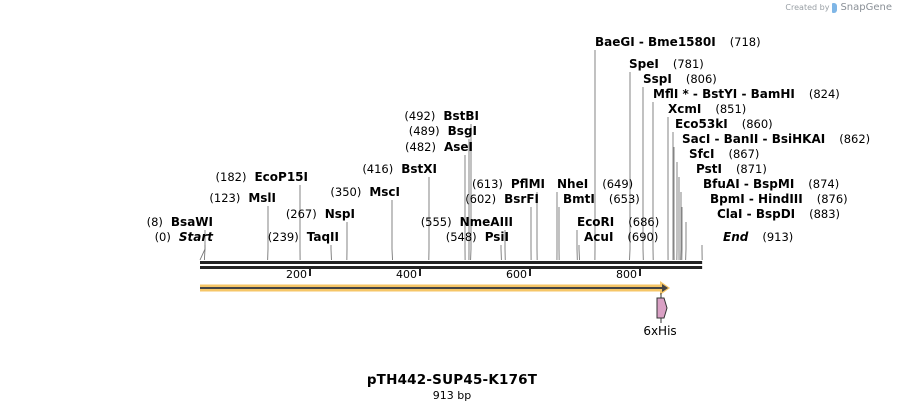 The image size is (904, 411). I want to click on site-asei: AseI (482), so click(439, 147).